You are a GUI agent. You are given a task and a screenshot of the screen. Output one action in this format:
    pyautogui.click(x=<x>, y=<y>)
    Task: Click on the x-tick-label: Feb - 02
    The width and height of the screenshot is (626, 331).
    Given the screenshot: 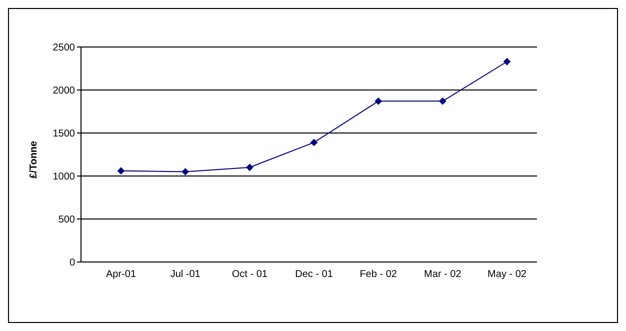 What is the action you would take?
    pyautogui.click(x=379, y=274)
    